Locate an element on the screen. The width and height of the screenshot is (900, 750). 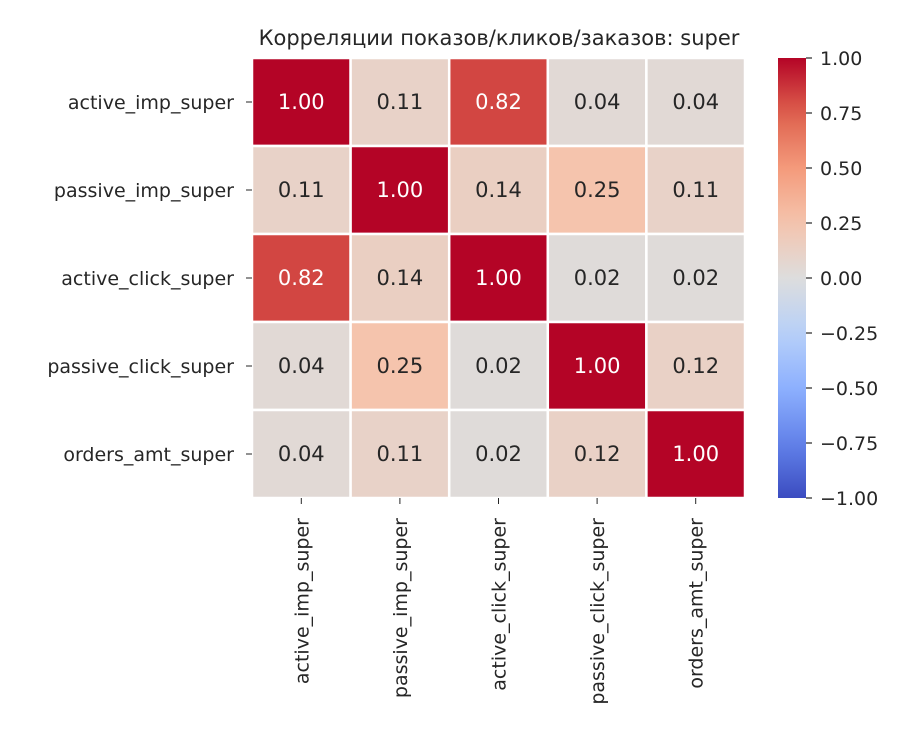
colorbar-tick-label: 0.25 is located at coordinates (841, 224).